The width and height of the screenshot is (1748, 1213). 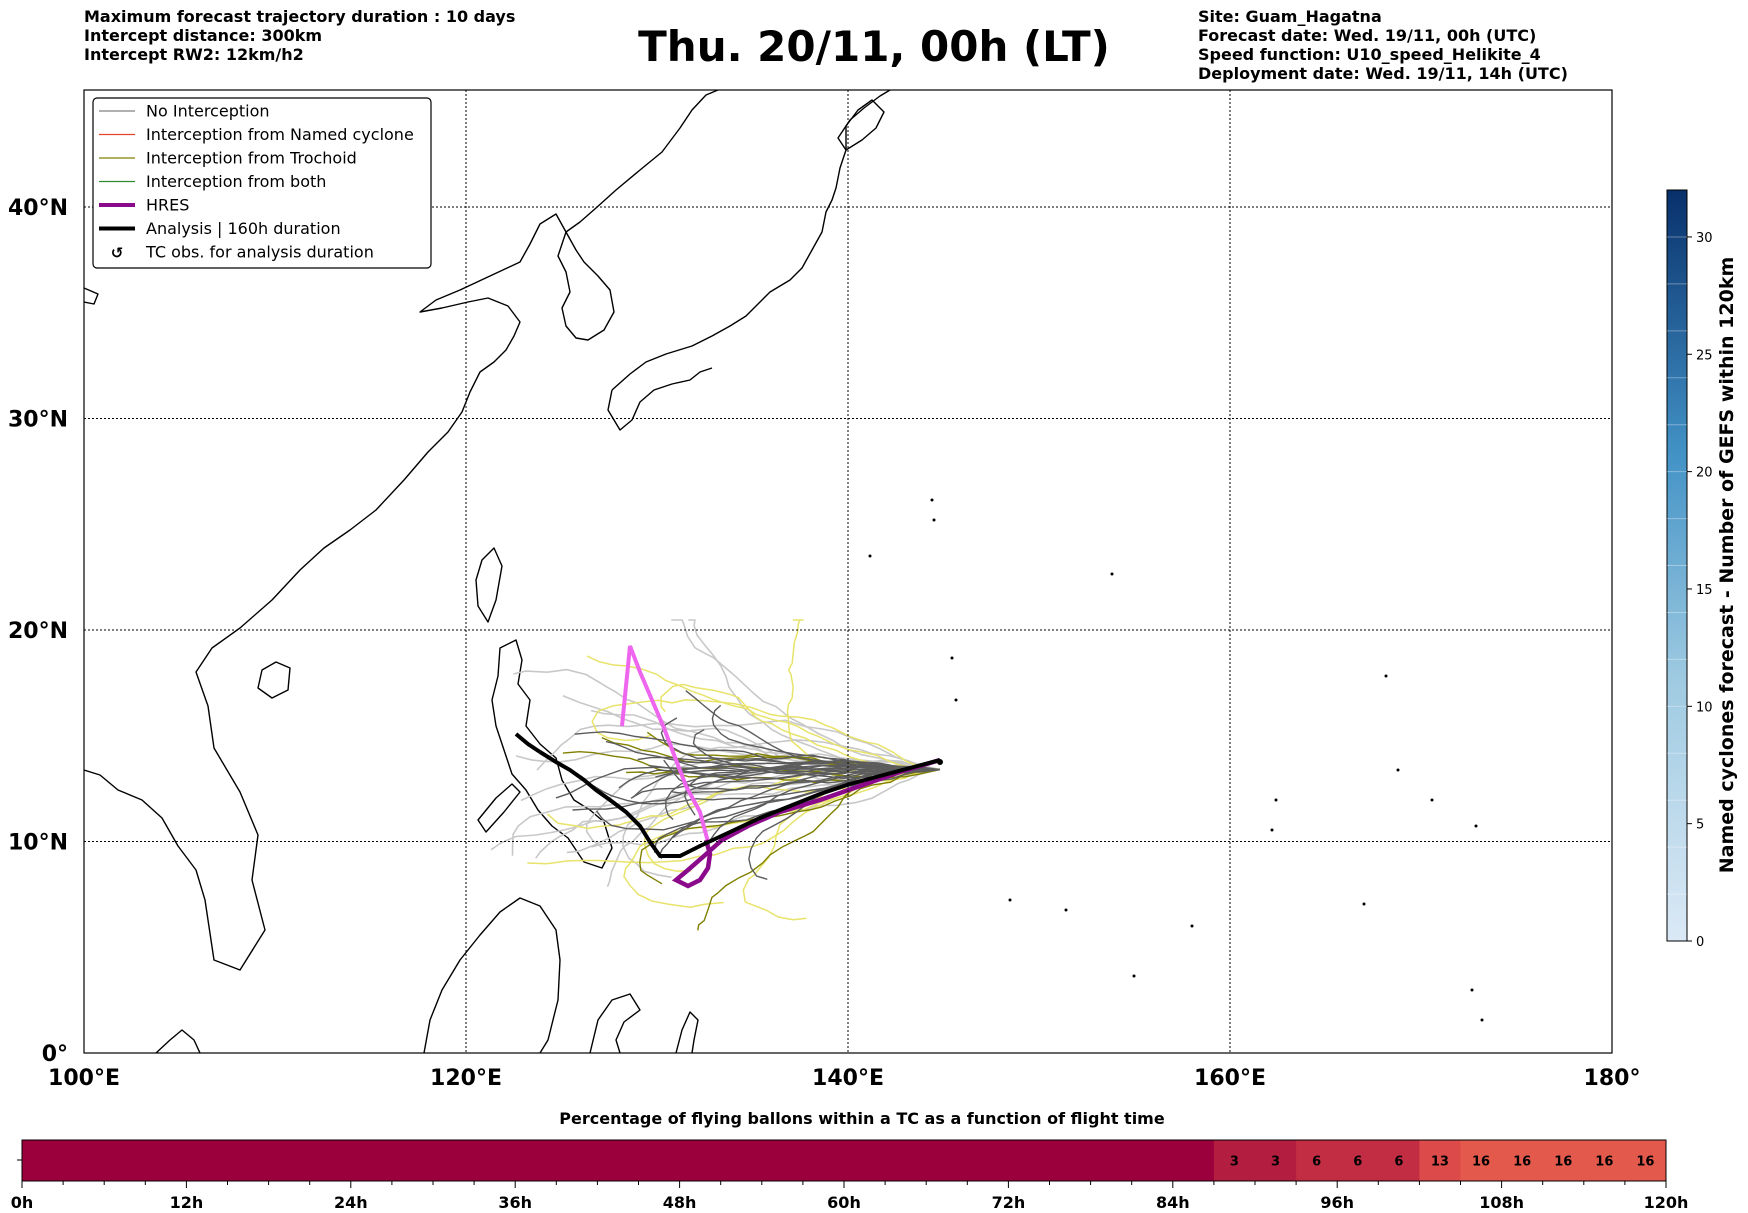 What do you see at coordinates (1700, 825) in the screenshot?
I see `colorbar-tick-label: 5` at bounding box center [1700, 825].